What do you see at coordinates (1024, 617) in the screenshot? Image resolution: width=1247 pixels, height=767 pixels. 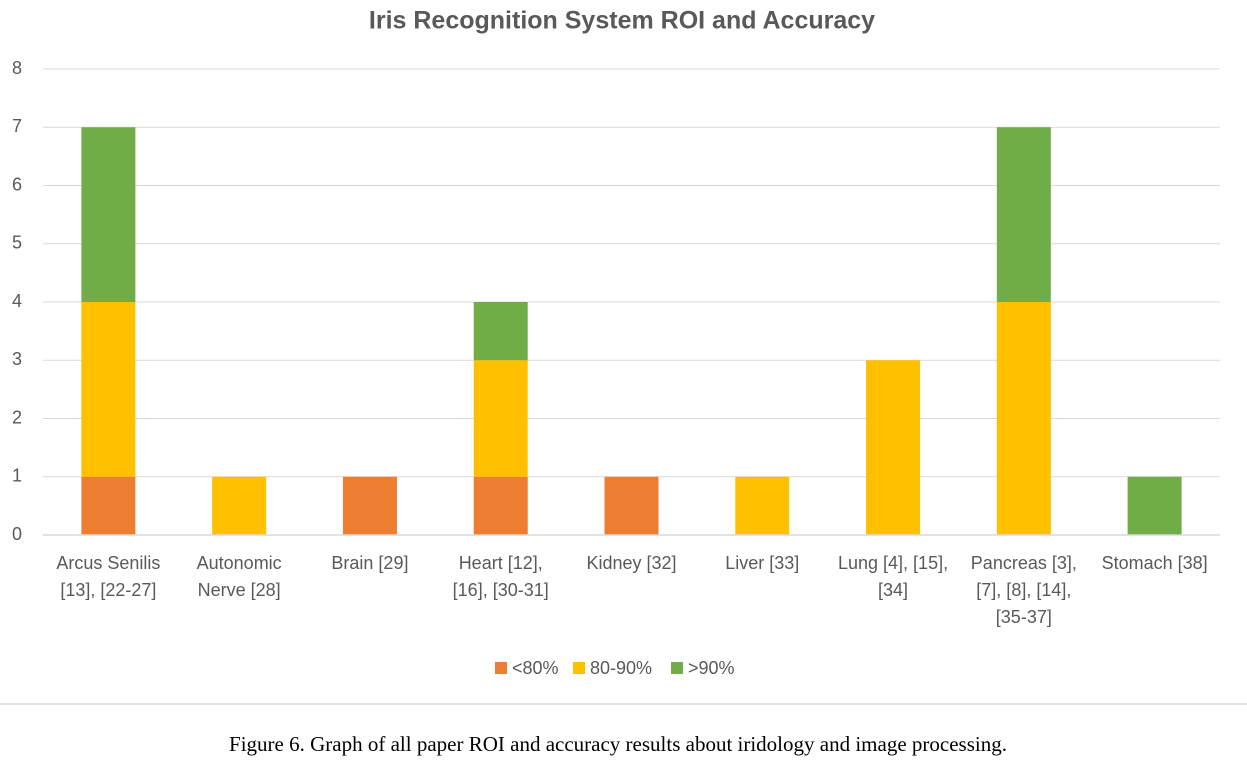 I see `x-tick-label: [35-37]` at bounding box center [1024, 617].